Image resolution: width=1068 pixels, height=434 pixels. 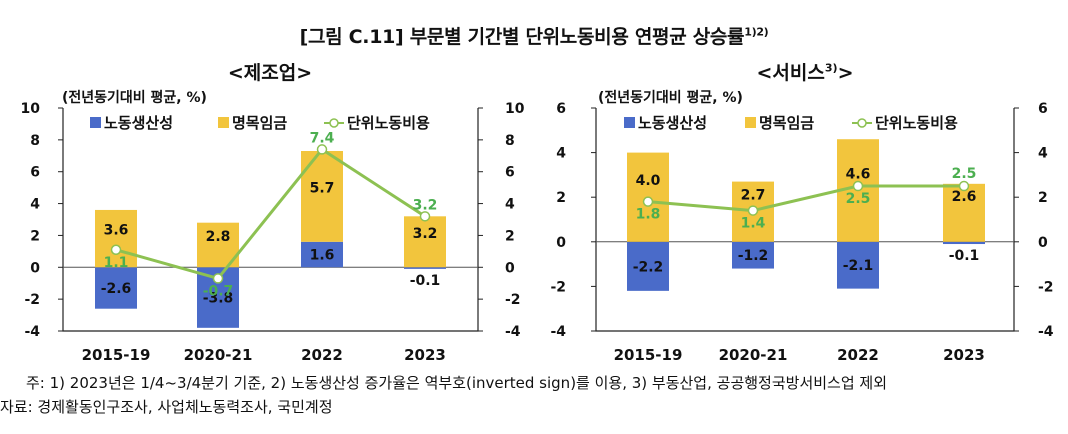 I want to click on data-label-wage: 2.7, so click(x=753, y=196).